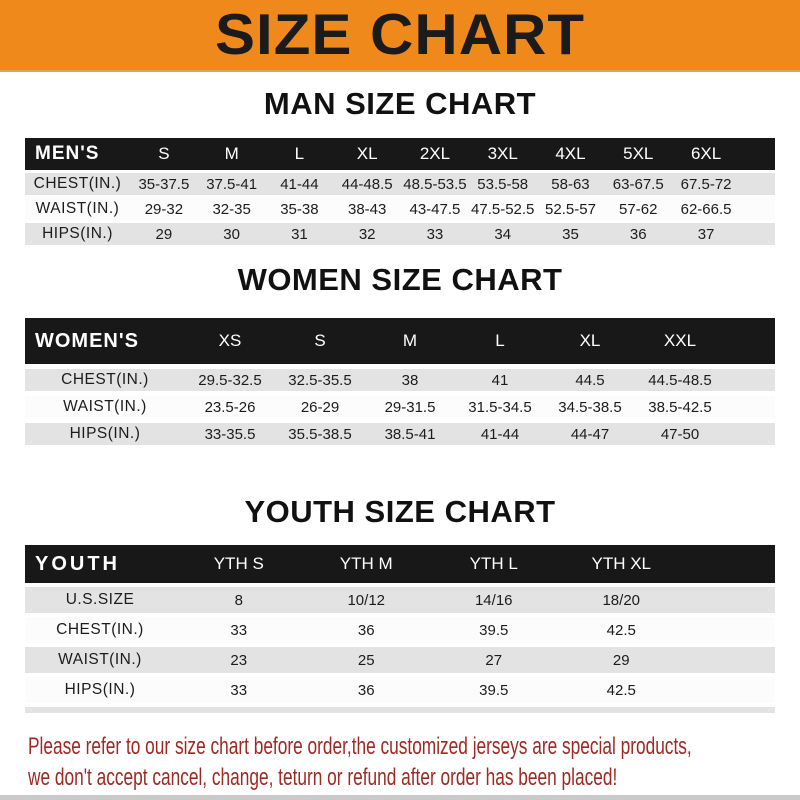 The height and width of the screenshot is (800, 800). I want to click on page-title: SIZE CHART, so click(400, 34).